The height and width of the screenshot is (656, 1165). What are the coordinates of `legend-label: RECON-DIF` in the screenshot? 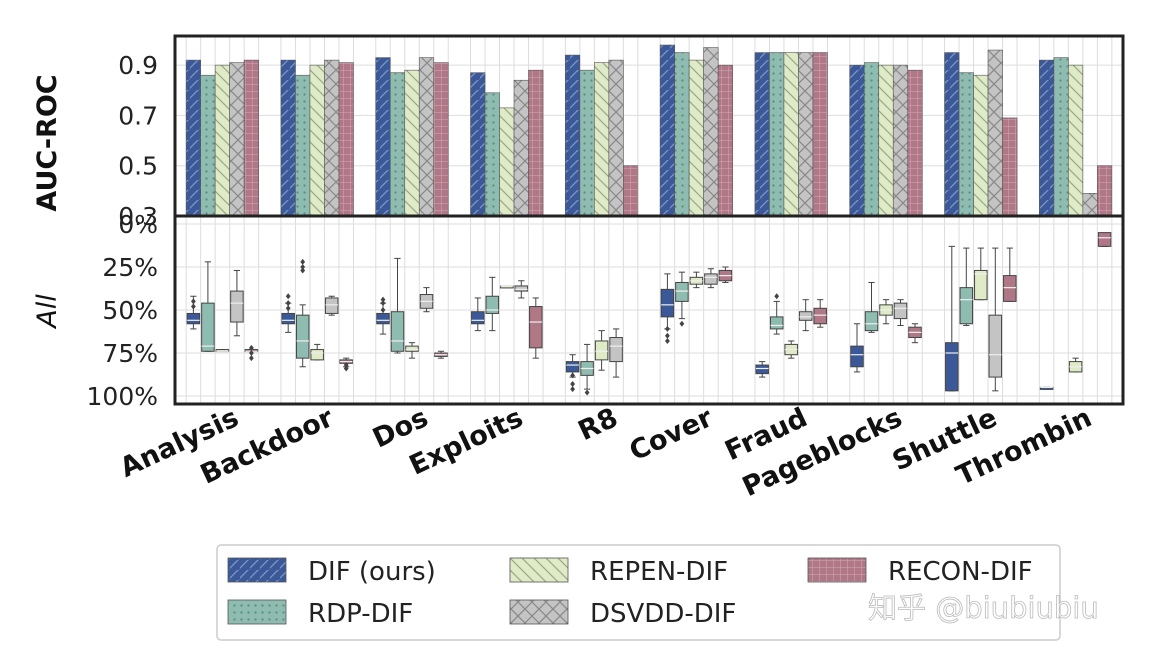 It's located at (960, 572).